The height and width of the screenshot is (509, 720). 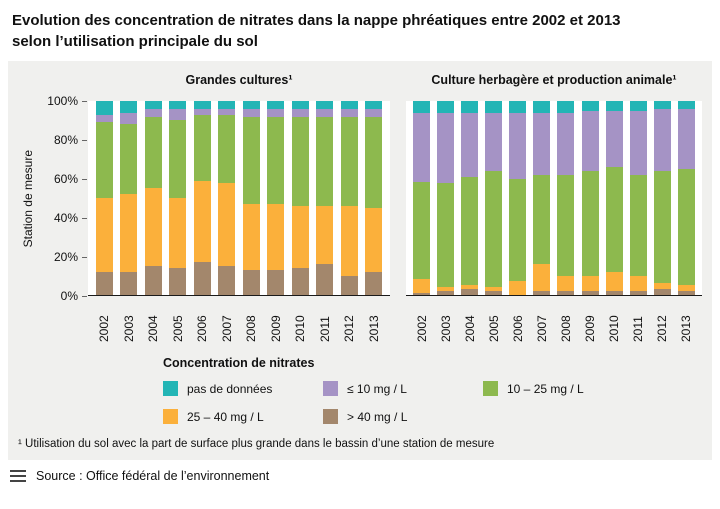 I want to click on bar-2006, so click(x=518, y=198).